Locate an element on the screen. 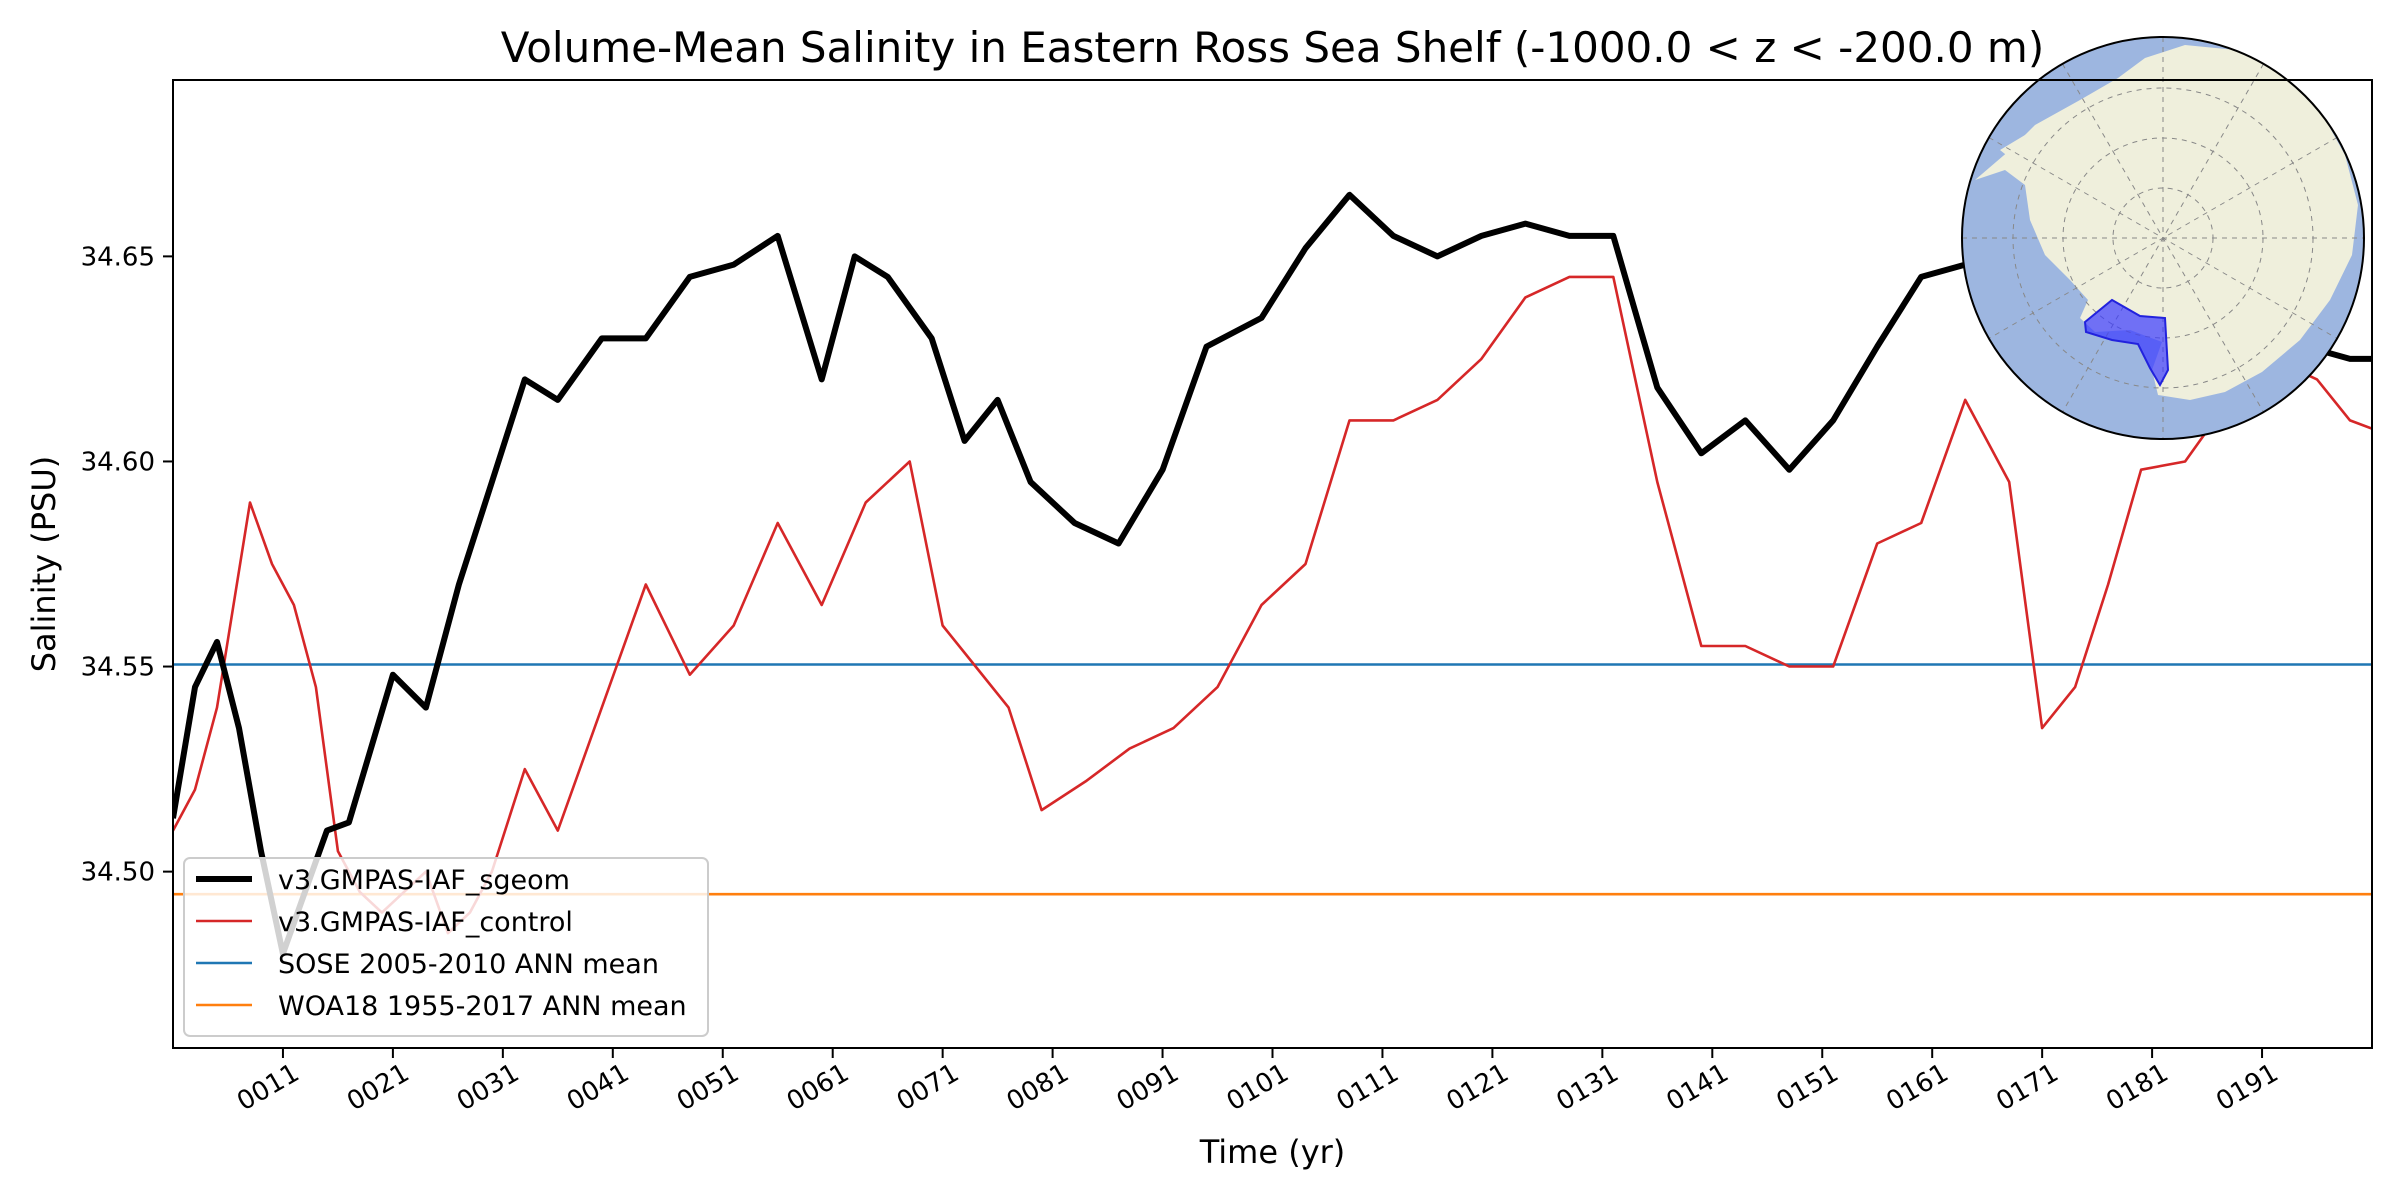  inset-antarctica-land is located at coordinates (2166, 222).